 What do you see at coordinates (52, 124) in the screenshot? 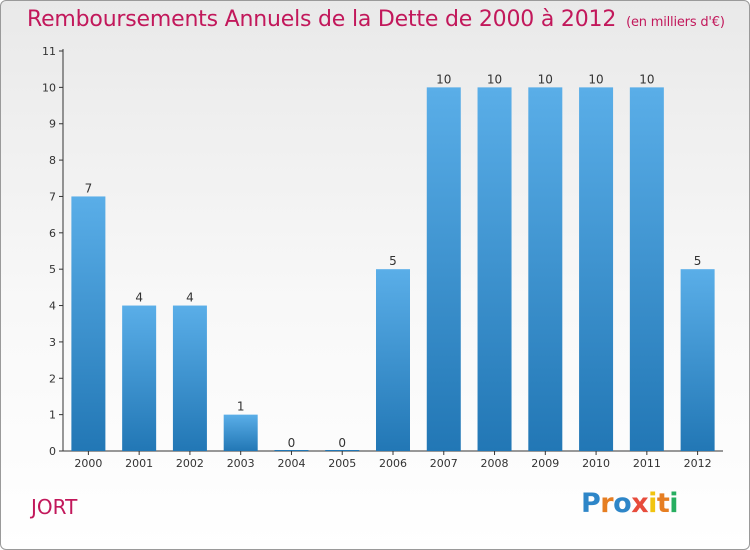
I see `y-tick-label: 9` at bounding box center [52, 124].